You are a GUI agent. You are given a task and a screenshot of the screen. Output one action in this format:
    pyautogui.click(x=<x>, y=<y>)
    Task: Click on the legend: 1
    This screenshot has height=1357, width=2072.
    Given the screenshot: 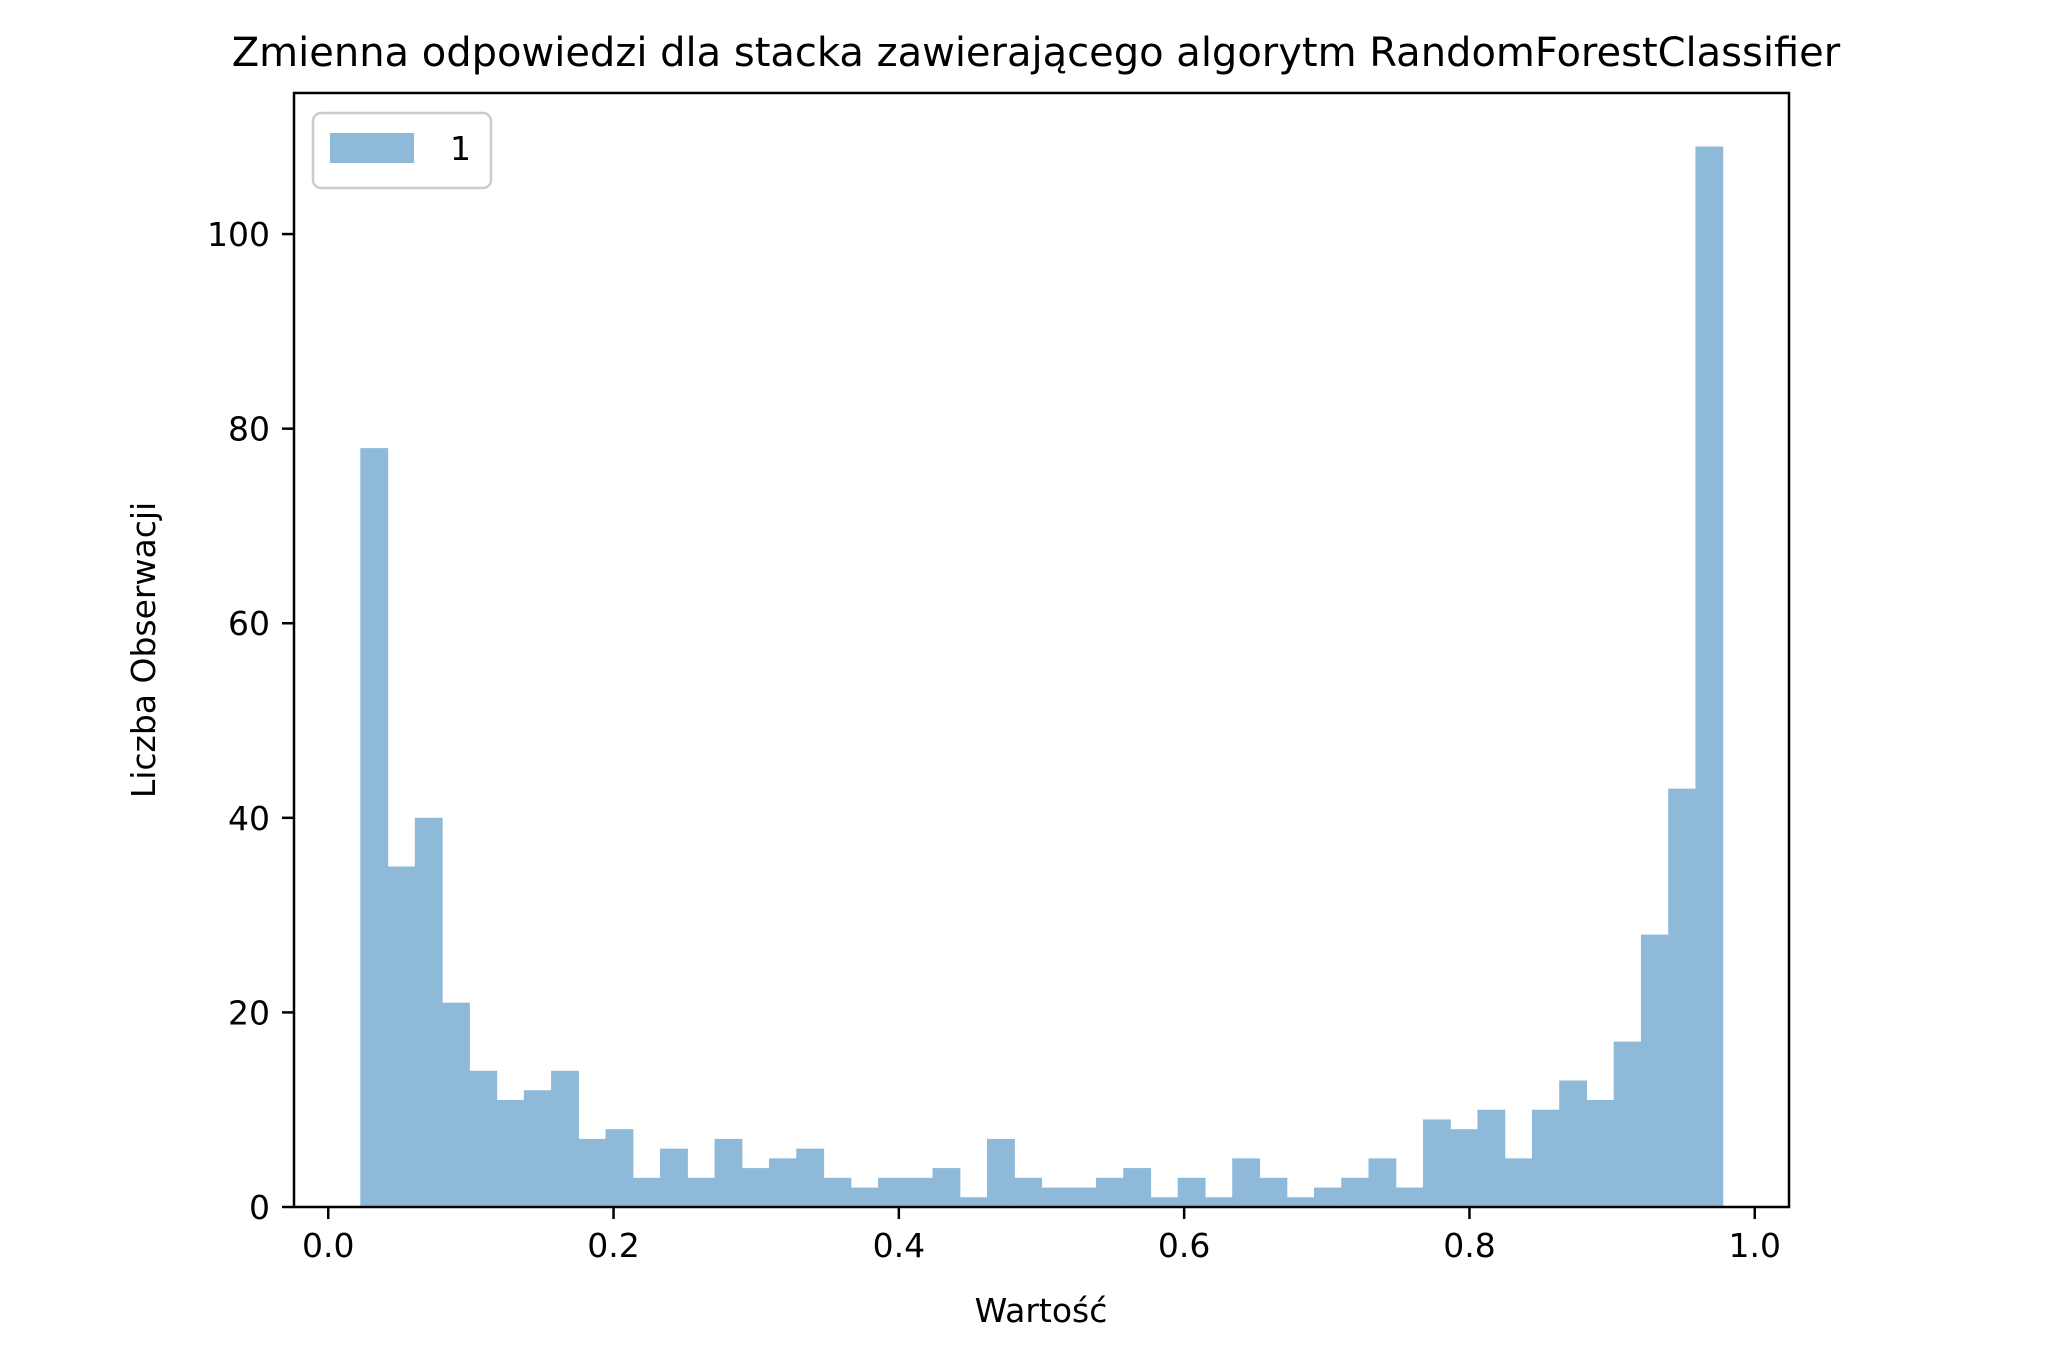 What is the action you would take?
    pyautogui.click(x=402, y=150)
    